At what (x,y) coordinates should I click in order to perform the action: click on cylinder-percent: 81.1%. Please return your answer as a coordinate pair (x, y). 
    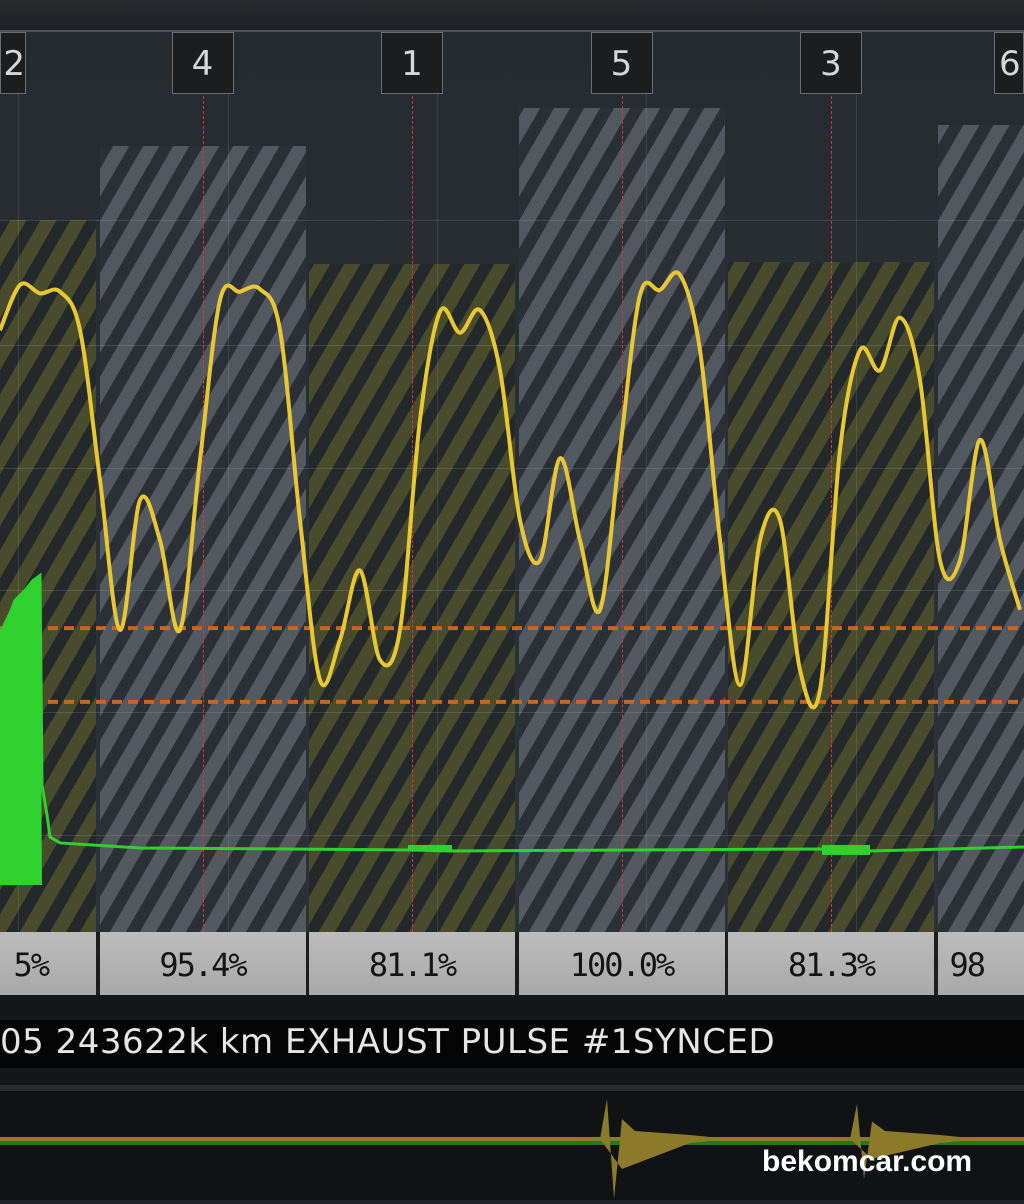
    Looking at the image, I should click on (412, 963).